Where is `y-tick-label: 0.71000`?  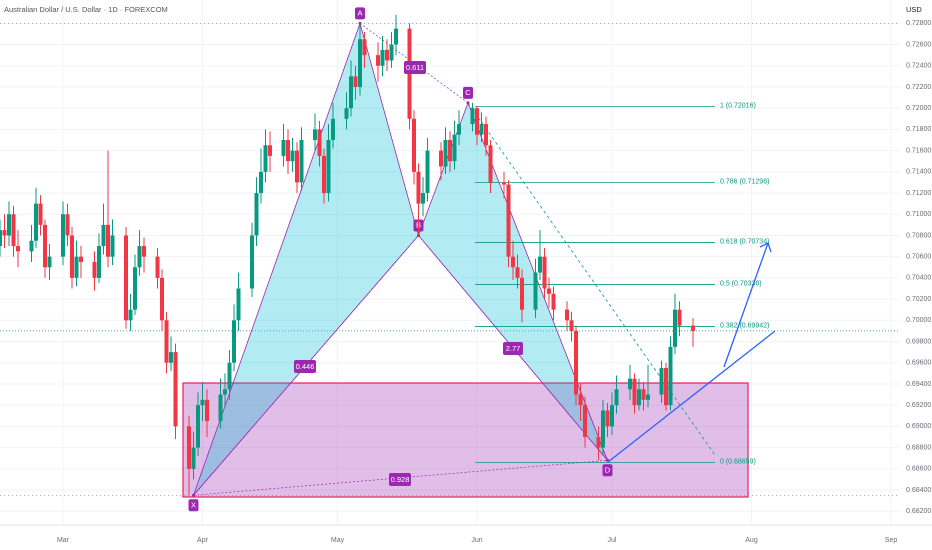 y-tick-label: 0.71000 is located at coordinates (918, 214).